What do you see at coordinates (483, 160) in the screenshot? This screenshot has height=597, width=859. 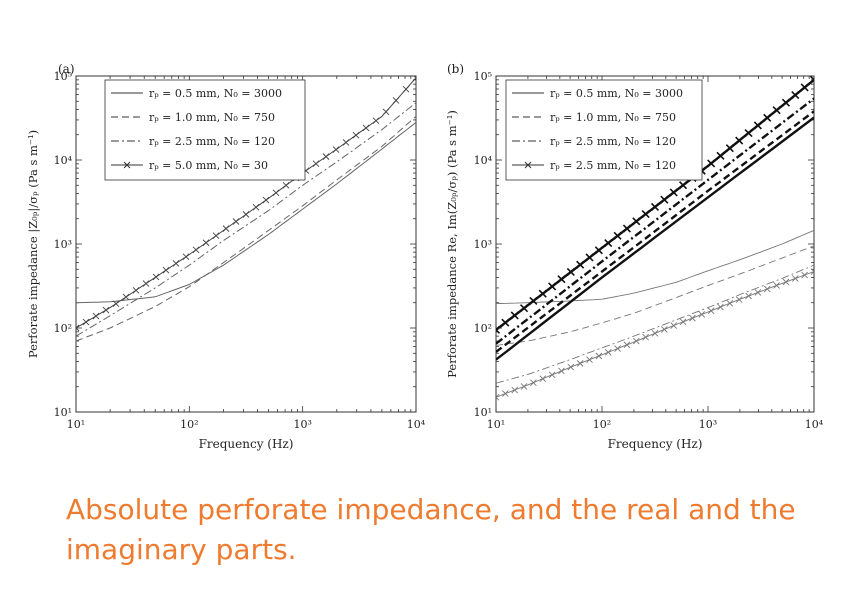 I see `y-tick-label: 10⁴` at bounding box center [483, 160].